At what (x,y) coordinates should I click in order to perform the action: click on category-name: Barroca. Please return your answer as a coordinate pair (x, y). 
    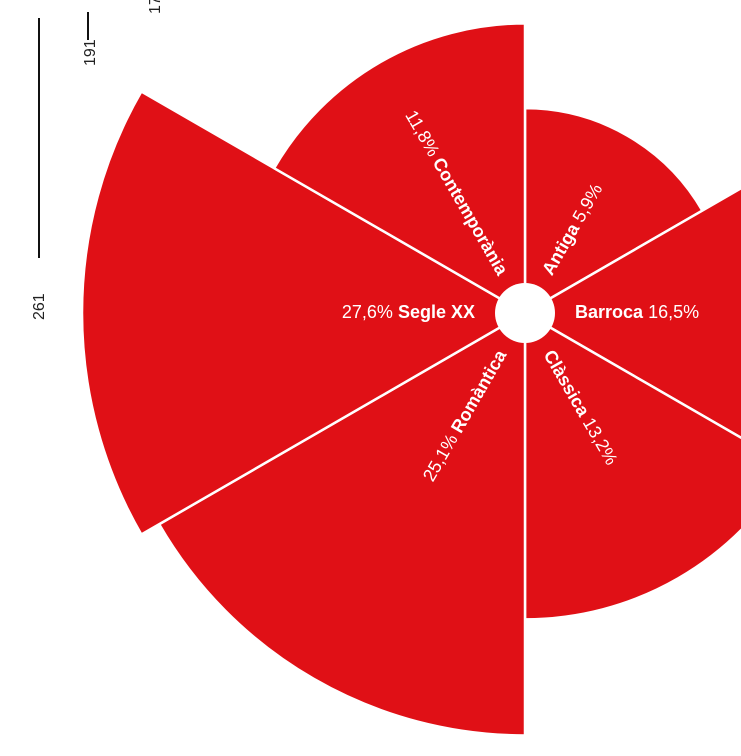
    Looking at the image, I should click on (609, 312).